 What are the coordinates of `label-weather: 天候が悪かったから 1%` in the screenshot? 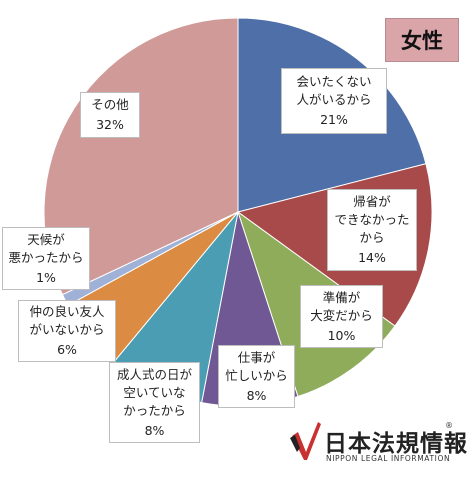 It's located at (46, 258).